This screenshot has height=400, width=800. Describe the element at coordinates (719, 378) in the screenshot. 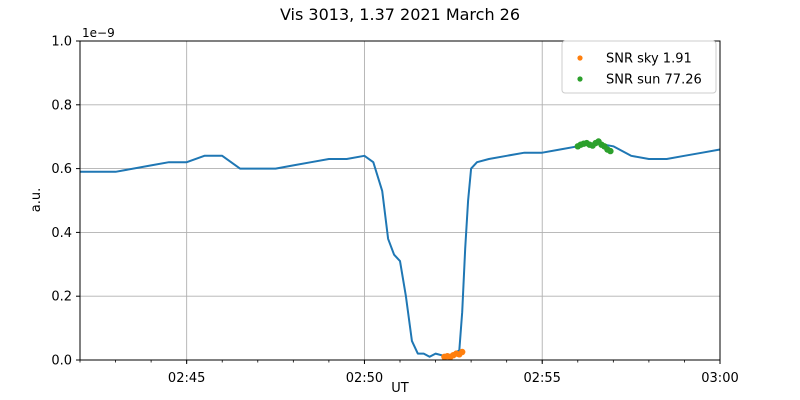

I see `x-tick-label: 03:00` at that location.